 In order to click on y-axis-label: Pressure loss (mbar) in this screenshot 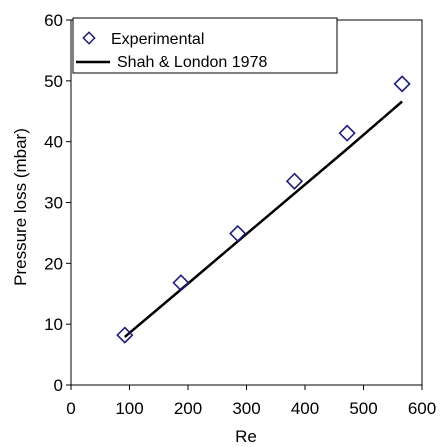, I will do `click(20, 207)`.